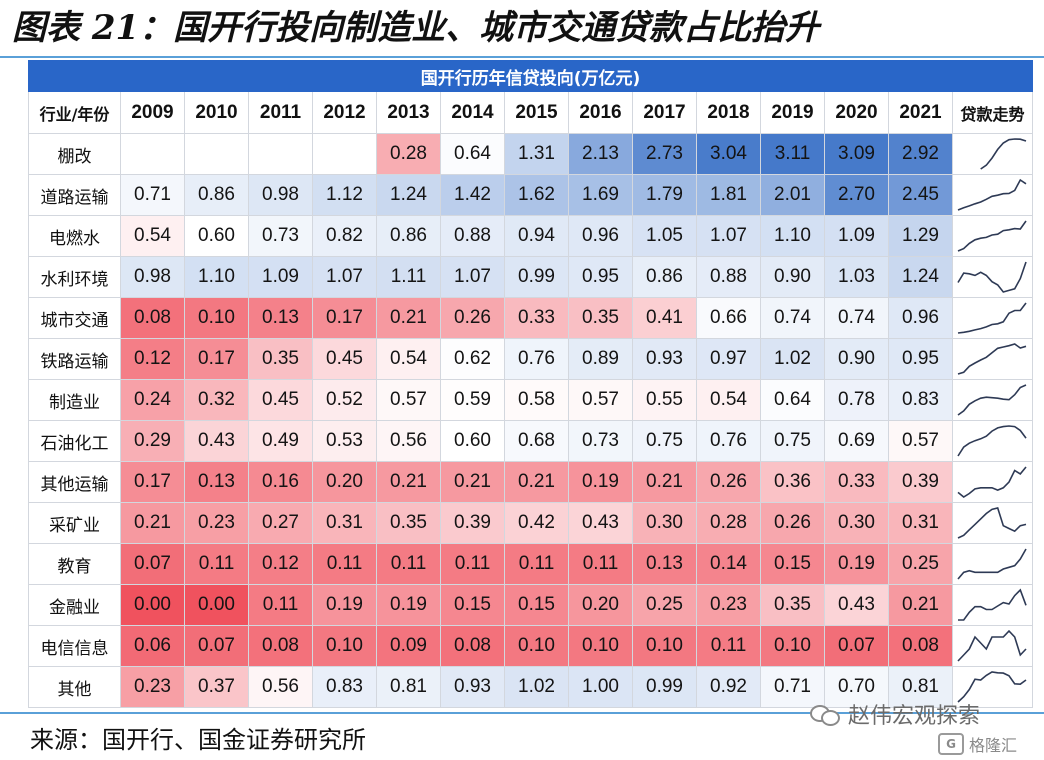  What do you see at coordinates (792, 154) in the screenshot?
I see `heatmap-cell: 3.11` at bounding box center [792, 154].